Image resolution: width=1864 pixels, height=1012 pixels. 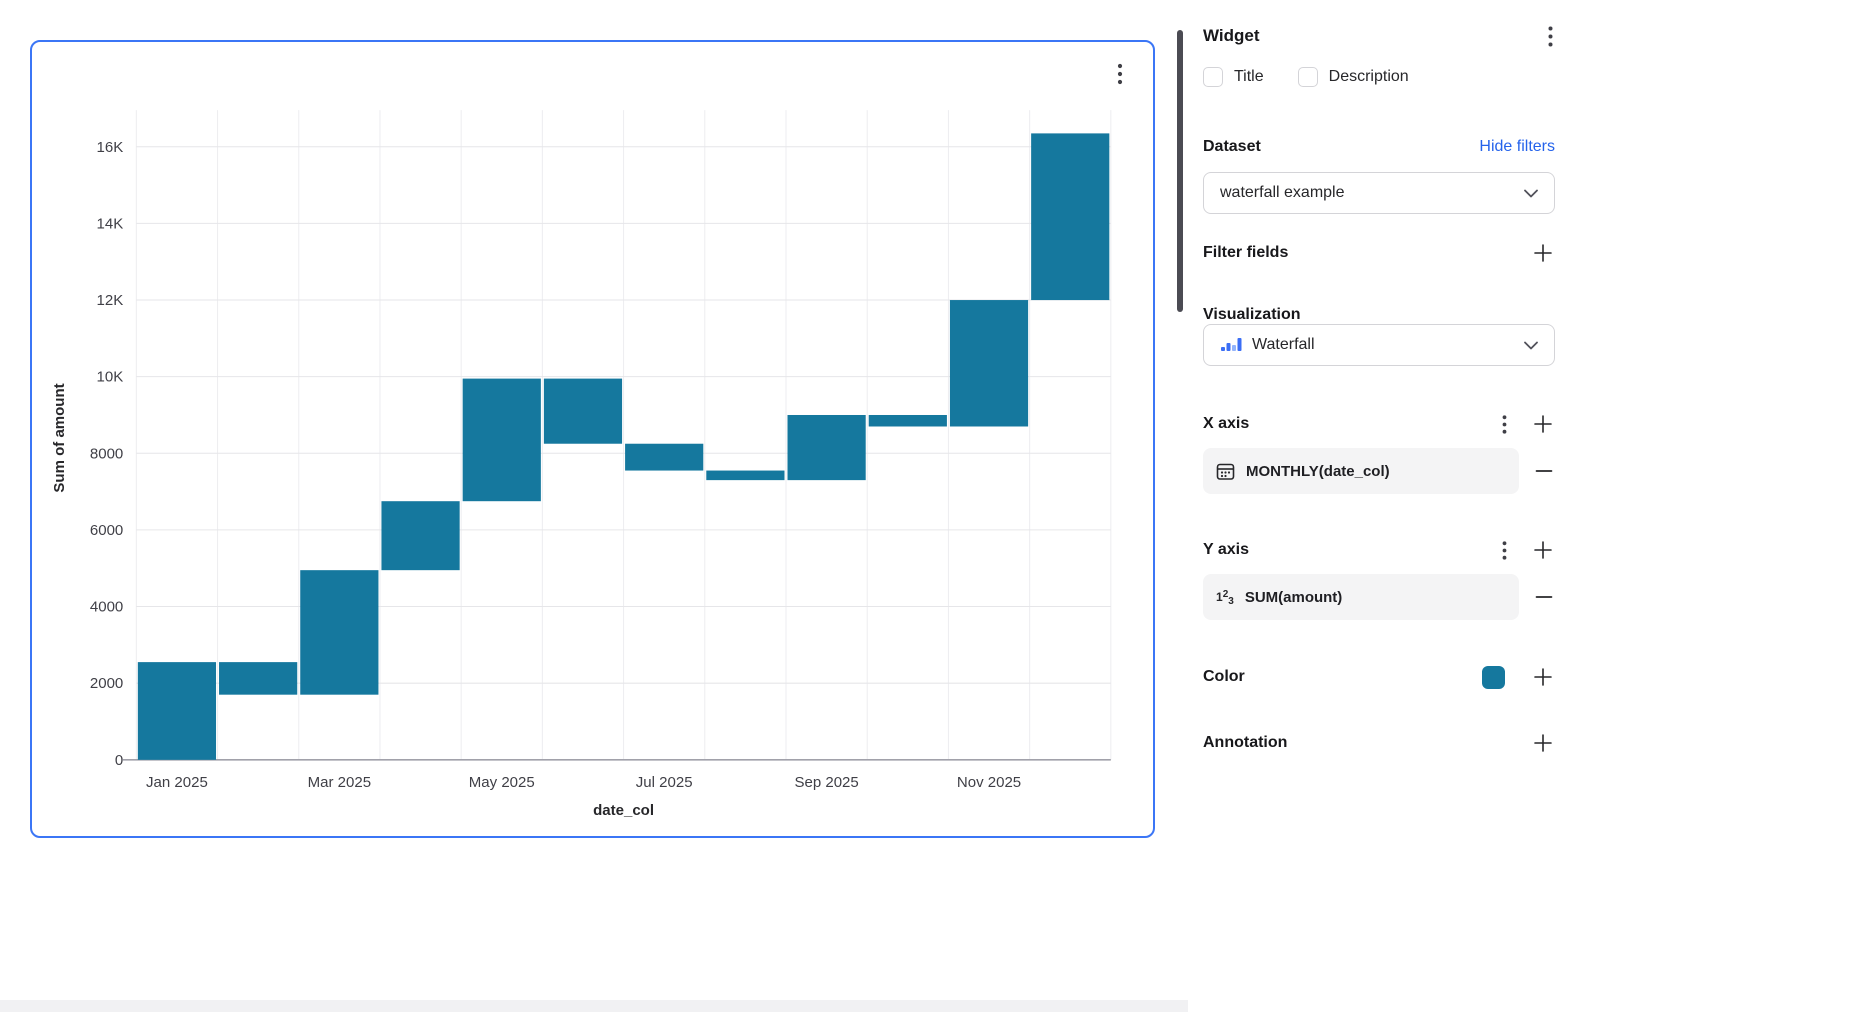 What do you see at coordinates (502, 782) in the screenshot?
I see `svg-text: May 2025` at bounding box center [502, 782].